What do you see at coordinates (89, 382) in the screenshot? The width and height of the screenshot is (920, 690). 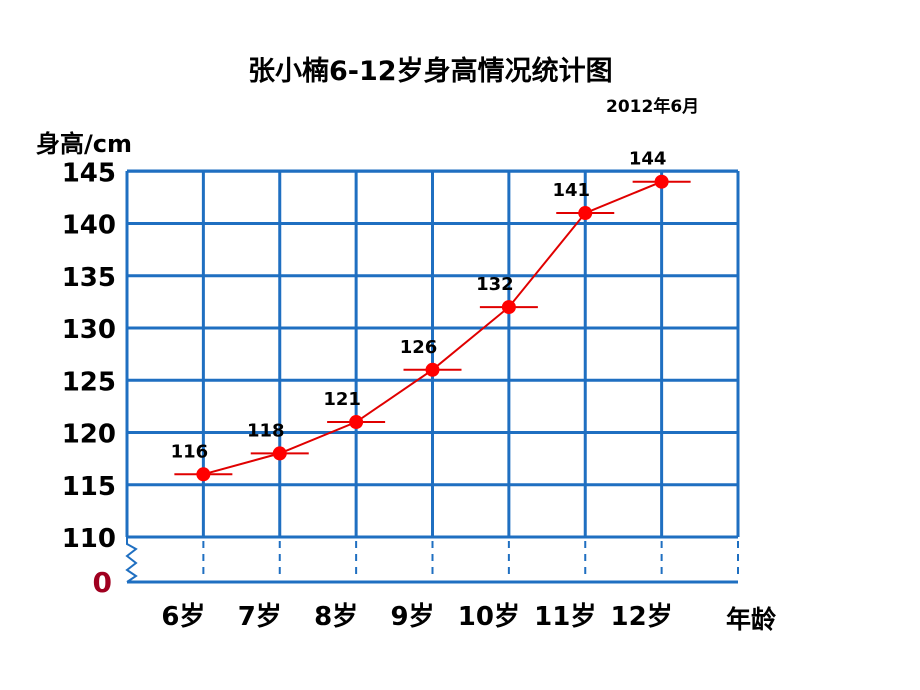 I see `y-tick-label: 125` at bounding box center [89, 382].